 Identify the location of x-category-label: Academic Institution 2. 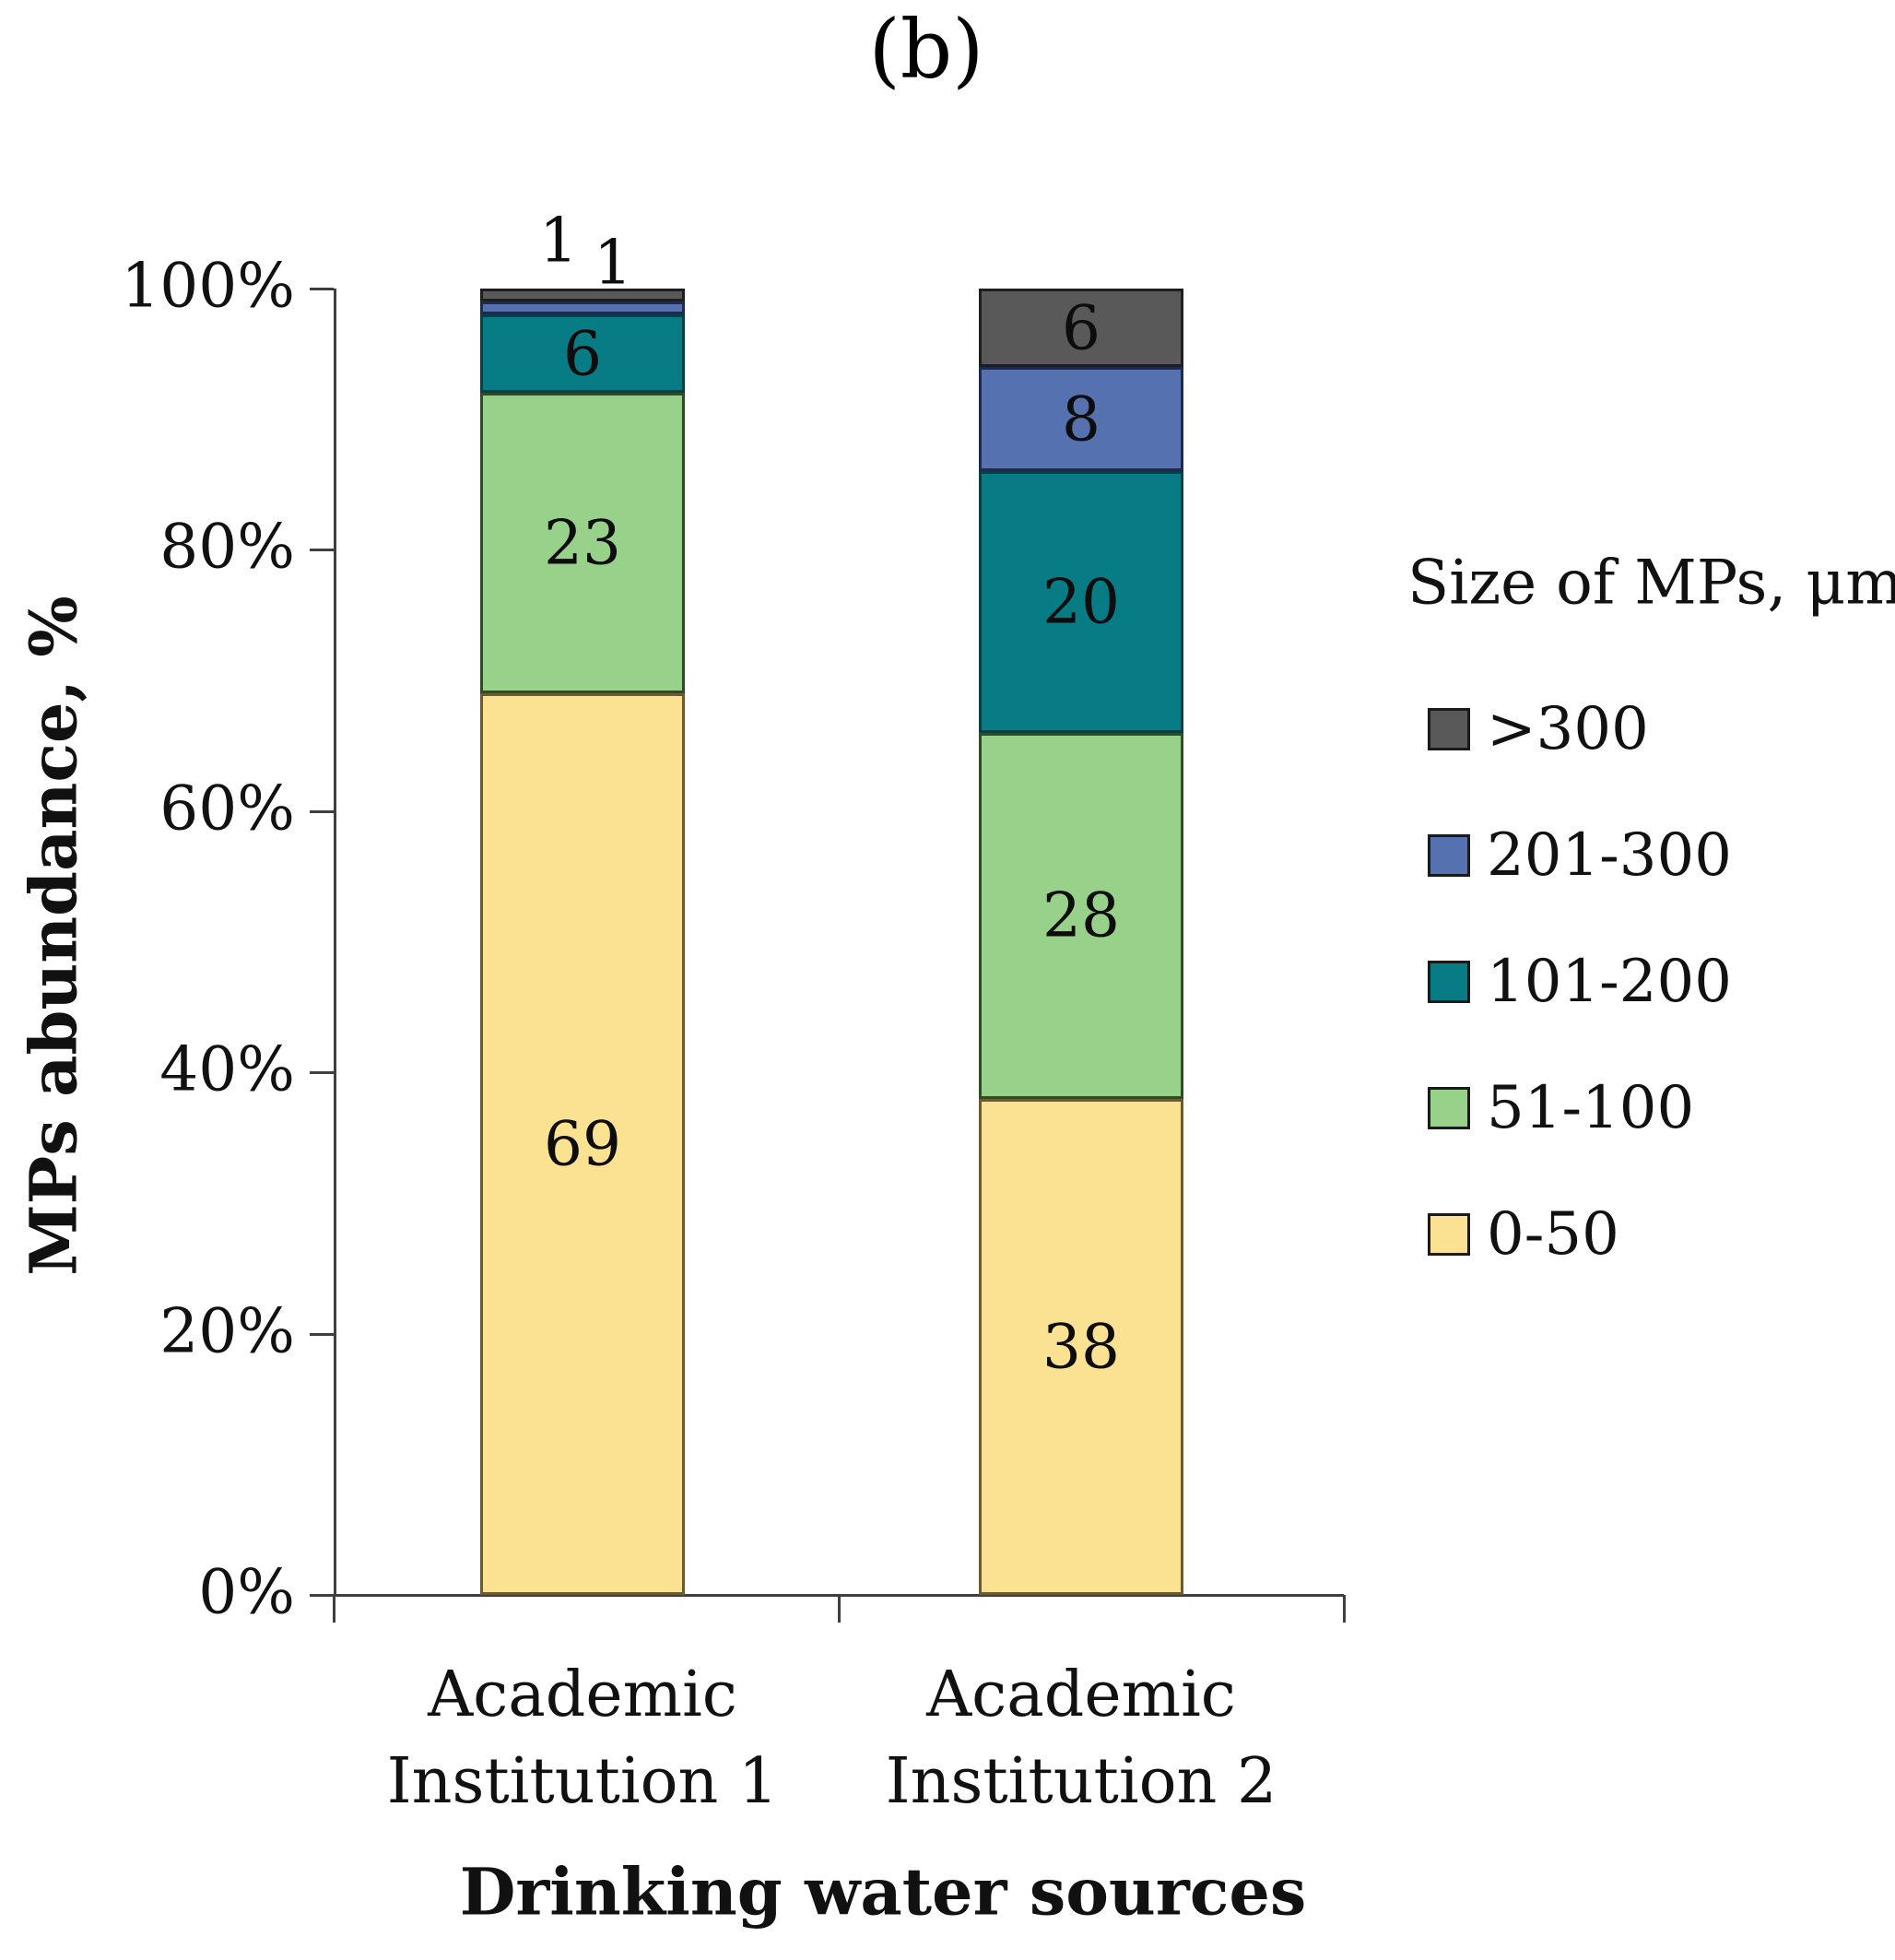
(1081, 1739).